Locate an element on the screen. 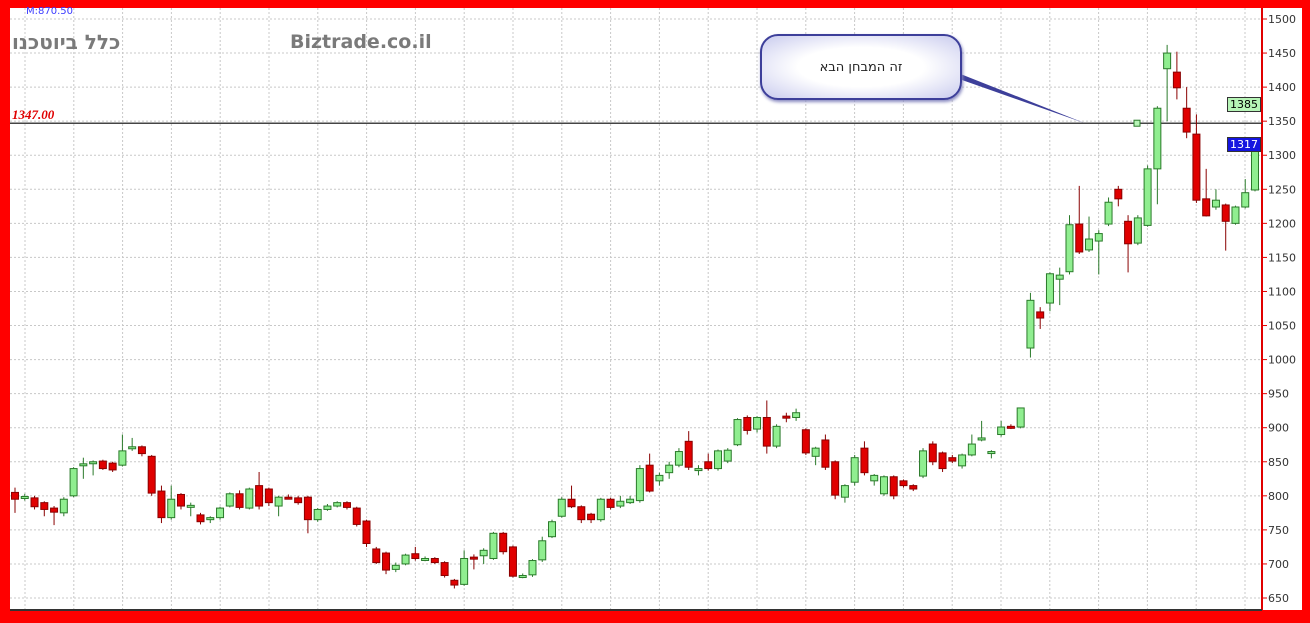  callout-bubble: זה המבחן הבא is located at coordinates (861, 67).